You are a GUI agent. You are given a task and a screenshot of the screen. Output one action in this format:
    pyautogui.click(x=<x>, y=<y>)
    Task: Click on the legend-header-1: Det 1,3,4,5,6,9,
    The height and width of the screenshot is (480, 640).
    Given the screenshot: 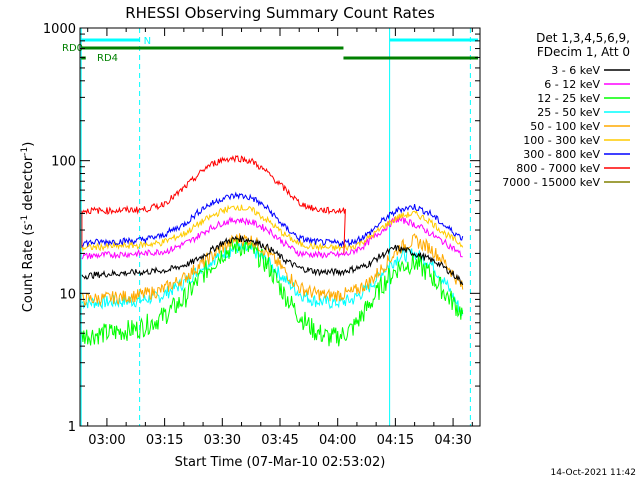 What is the action you would take?
    pyautogui.click(x=583, y=38)
    